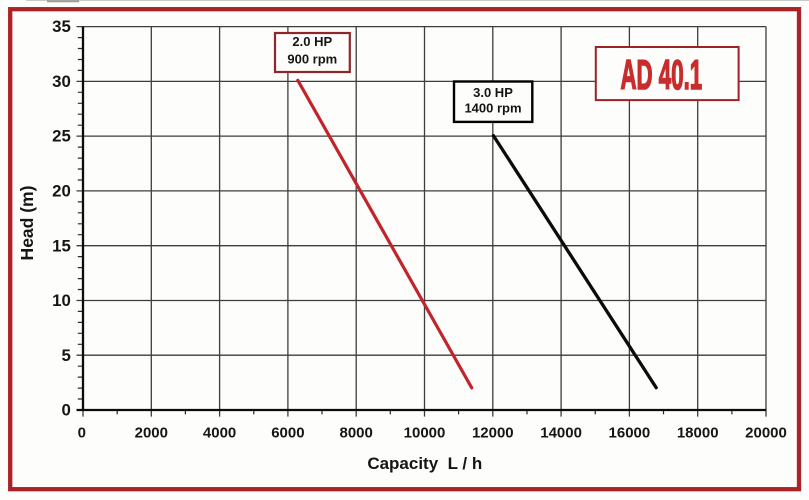 This screenshot has width=809, height=500. I want to click on svg-text: Head (m), so click(27, 223).